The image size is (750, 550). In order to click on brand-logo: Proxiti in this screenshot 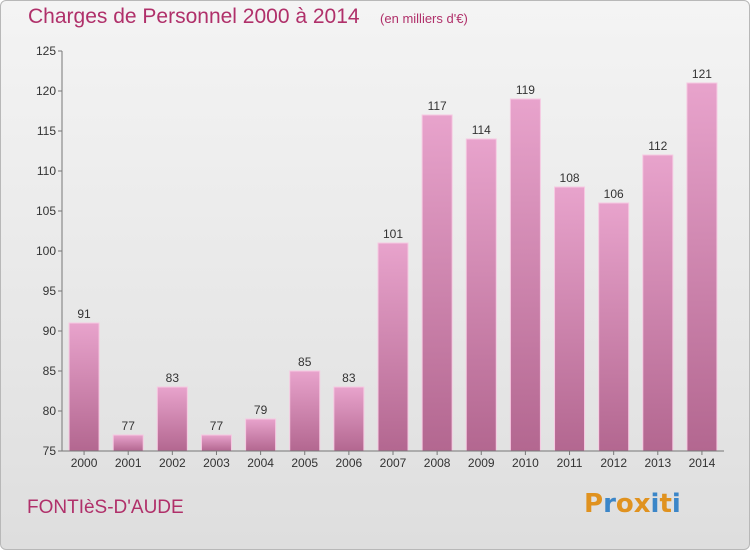, I will do `click(632, 504)`.